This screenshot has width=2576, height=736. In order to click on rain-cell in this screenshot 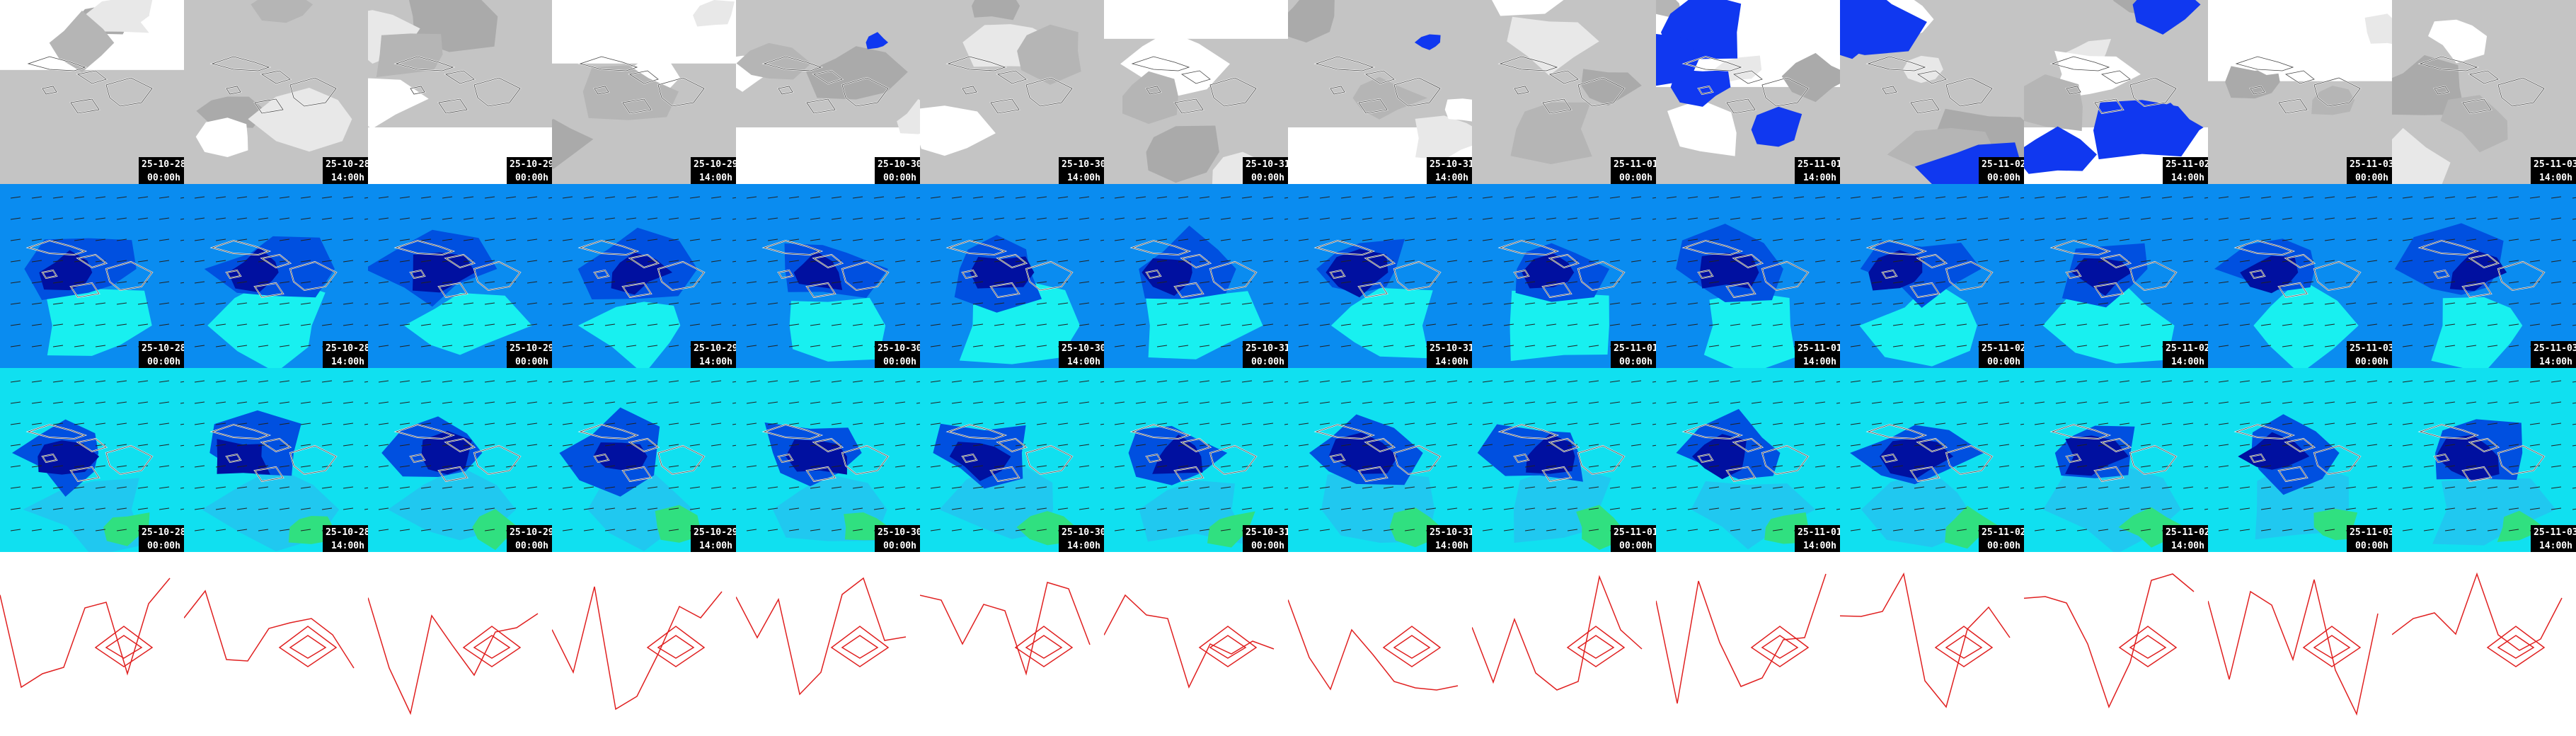, I will do `click(2166, 18)`.